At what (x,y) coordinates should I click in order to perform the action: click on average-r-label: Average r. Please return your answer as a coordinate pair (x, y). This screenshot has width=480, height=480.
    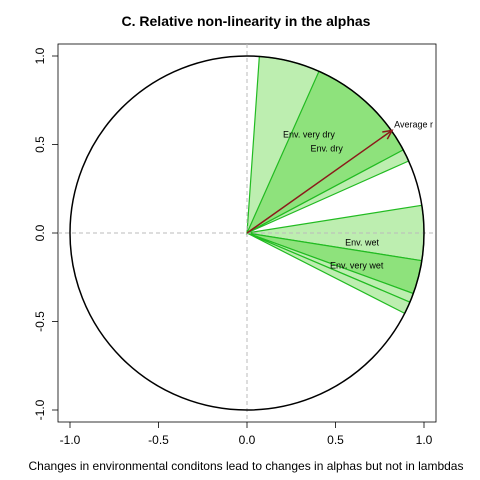
    Looking at the image, I should click on (413, 124).